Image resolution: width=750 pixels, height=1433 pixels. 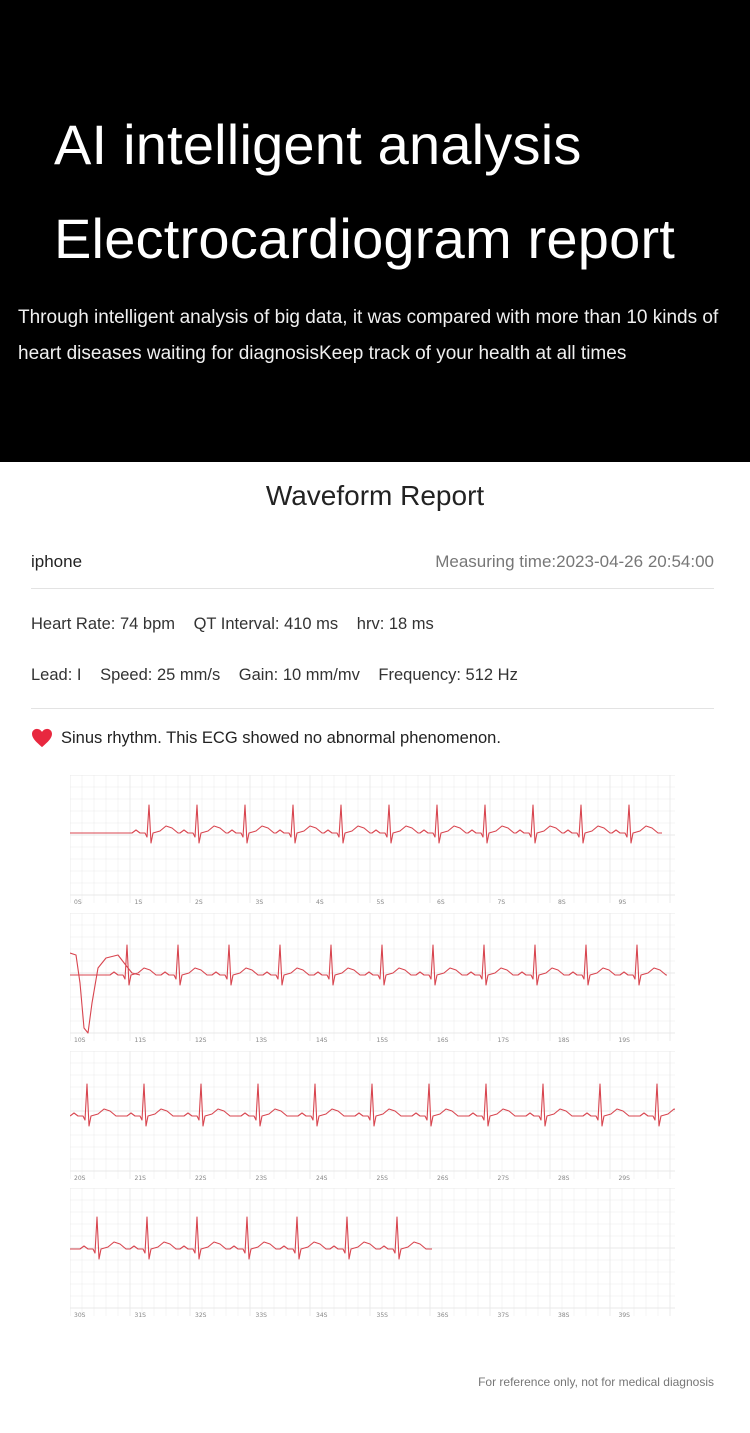 I want to click on time-tick-label: 24S, so click(x=322, y=1178).